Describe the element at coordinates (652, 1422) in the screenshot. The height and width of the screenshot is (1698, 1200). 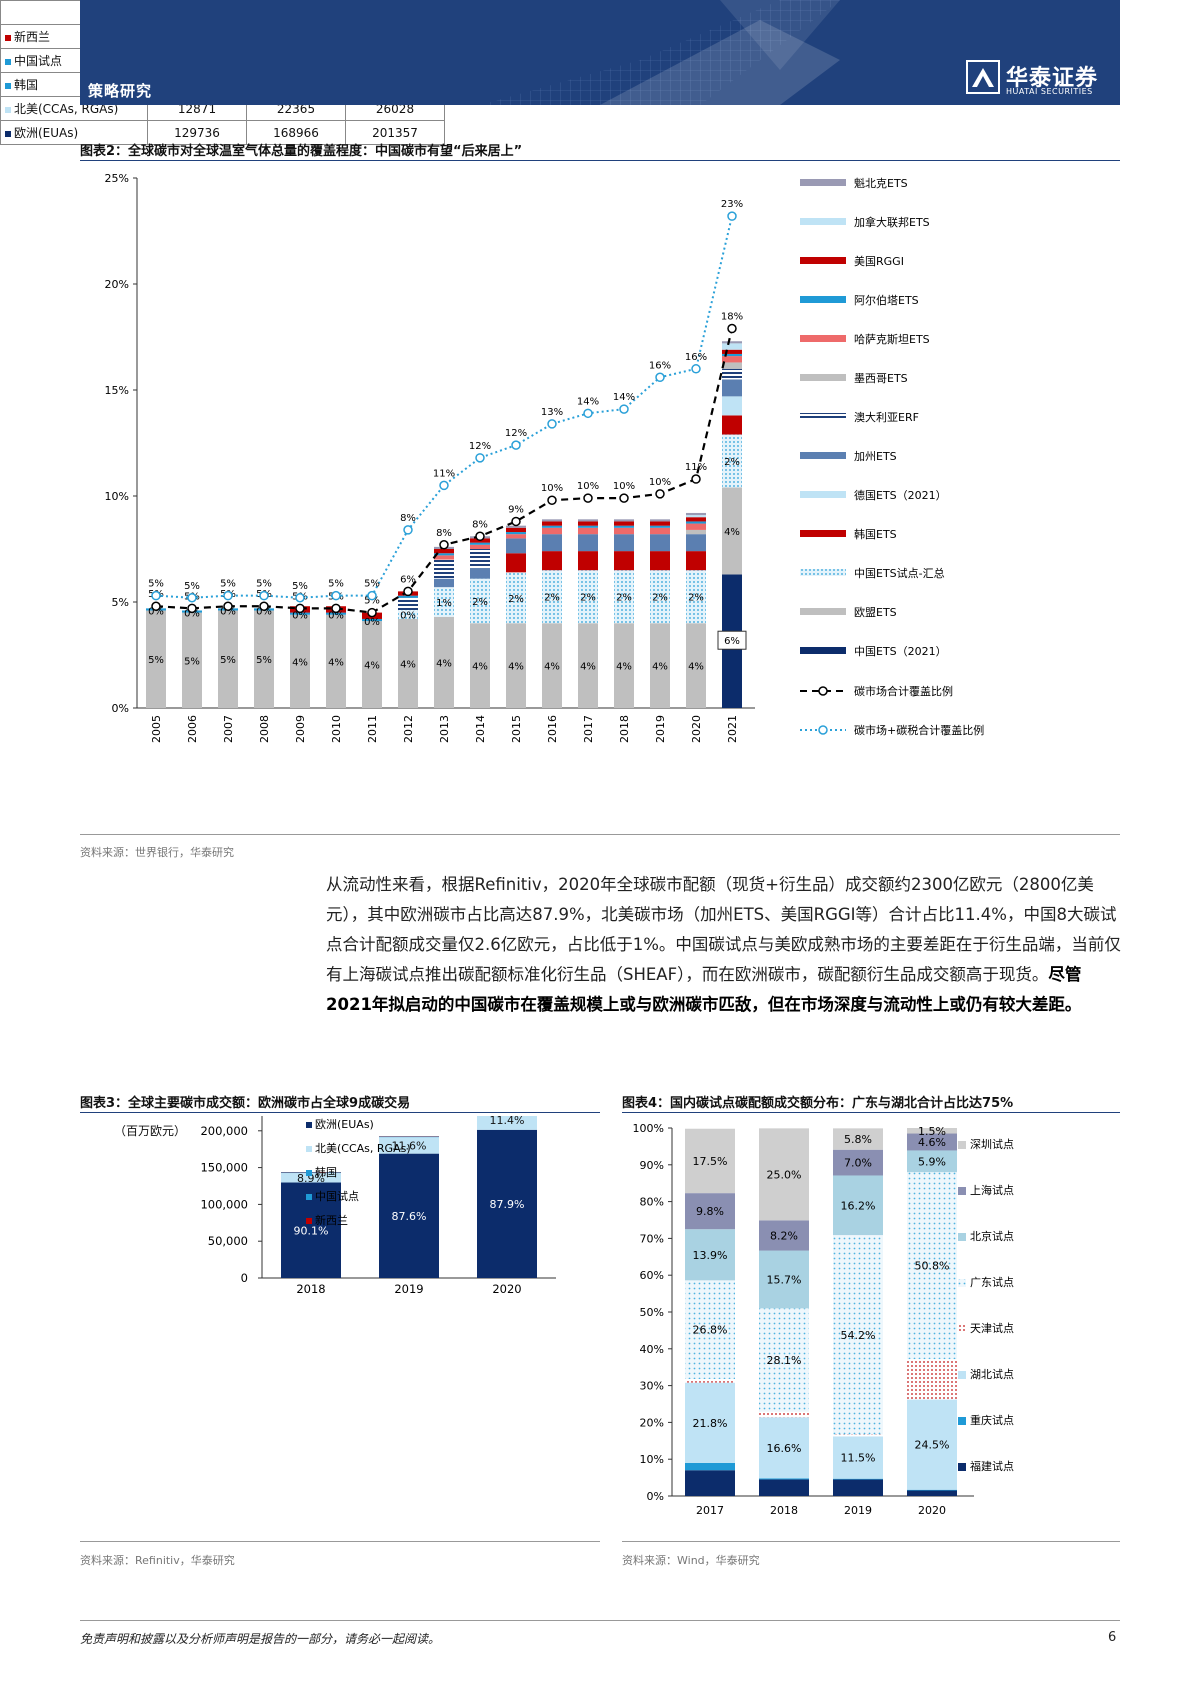
I see `y-tick-label: 20%` at that location.